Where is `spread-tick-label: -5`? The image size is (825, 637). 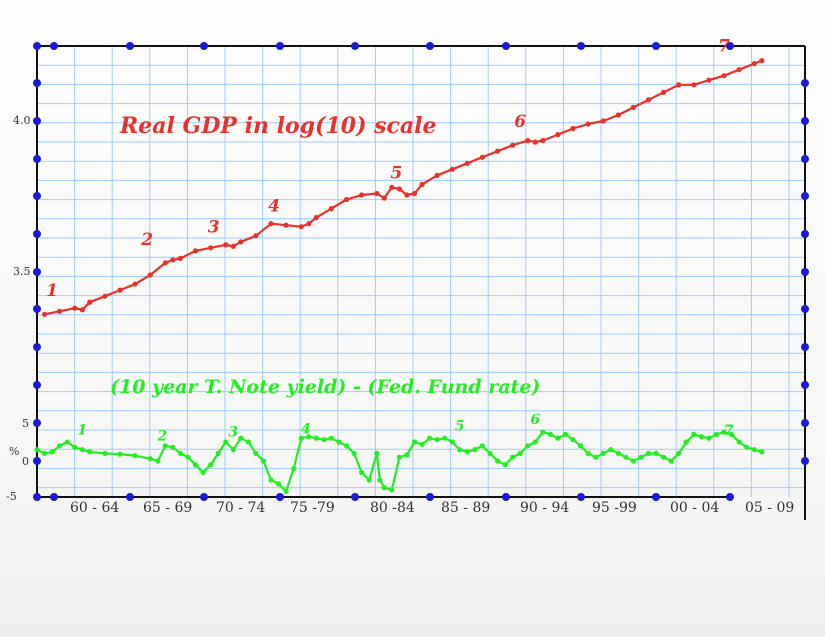 spread-tick-label: -5 is located at coordinates (11, 496).